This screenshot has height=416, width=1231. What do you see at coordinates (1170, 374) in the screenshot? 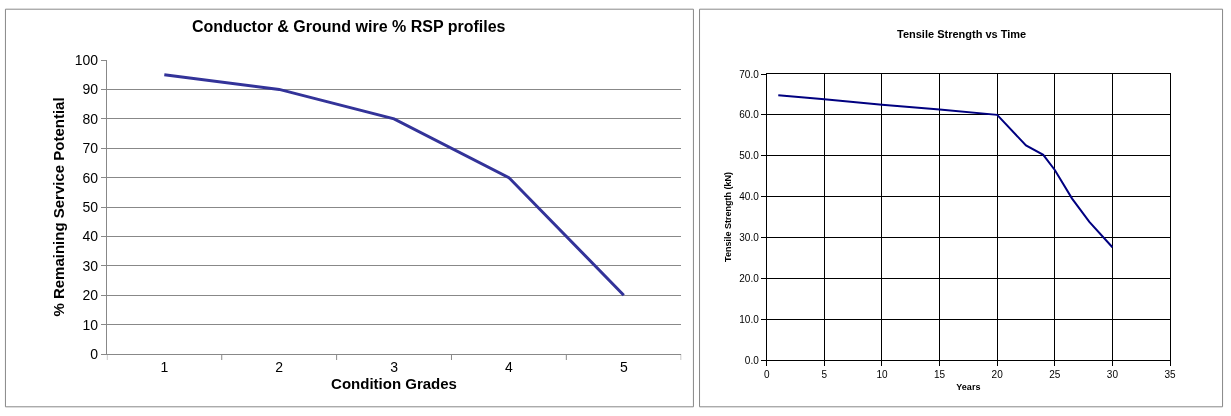
I see `x-tick-label: 35` at bounding box center [1170, 374].